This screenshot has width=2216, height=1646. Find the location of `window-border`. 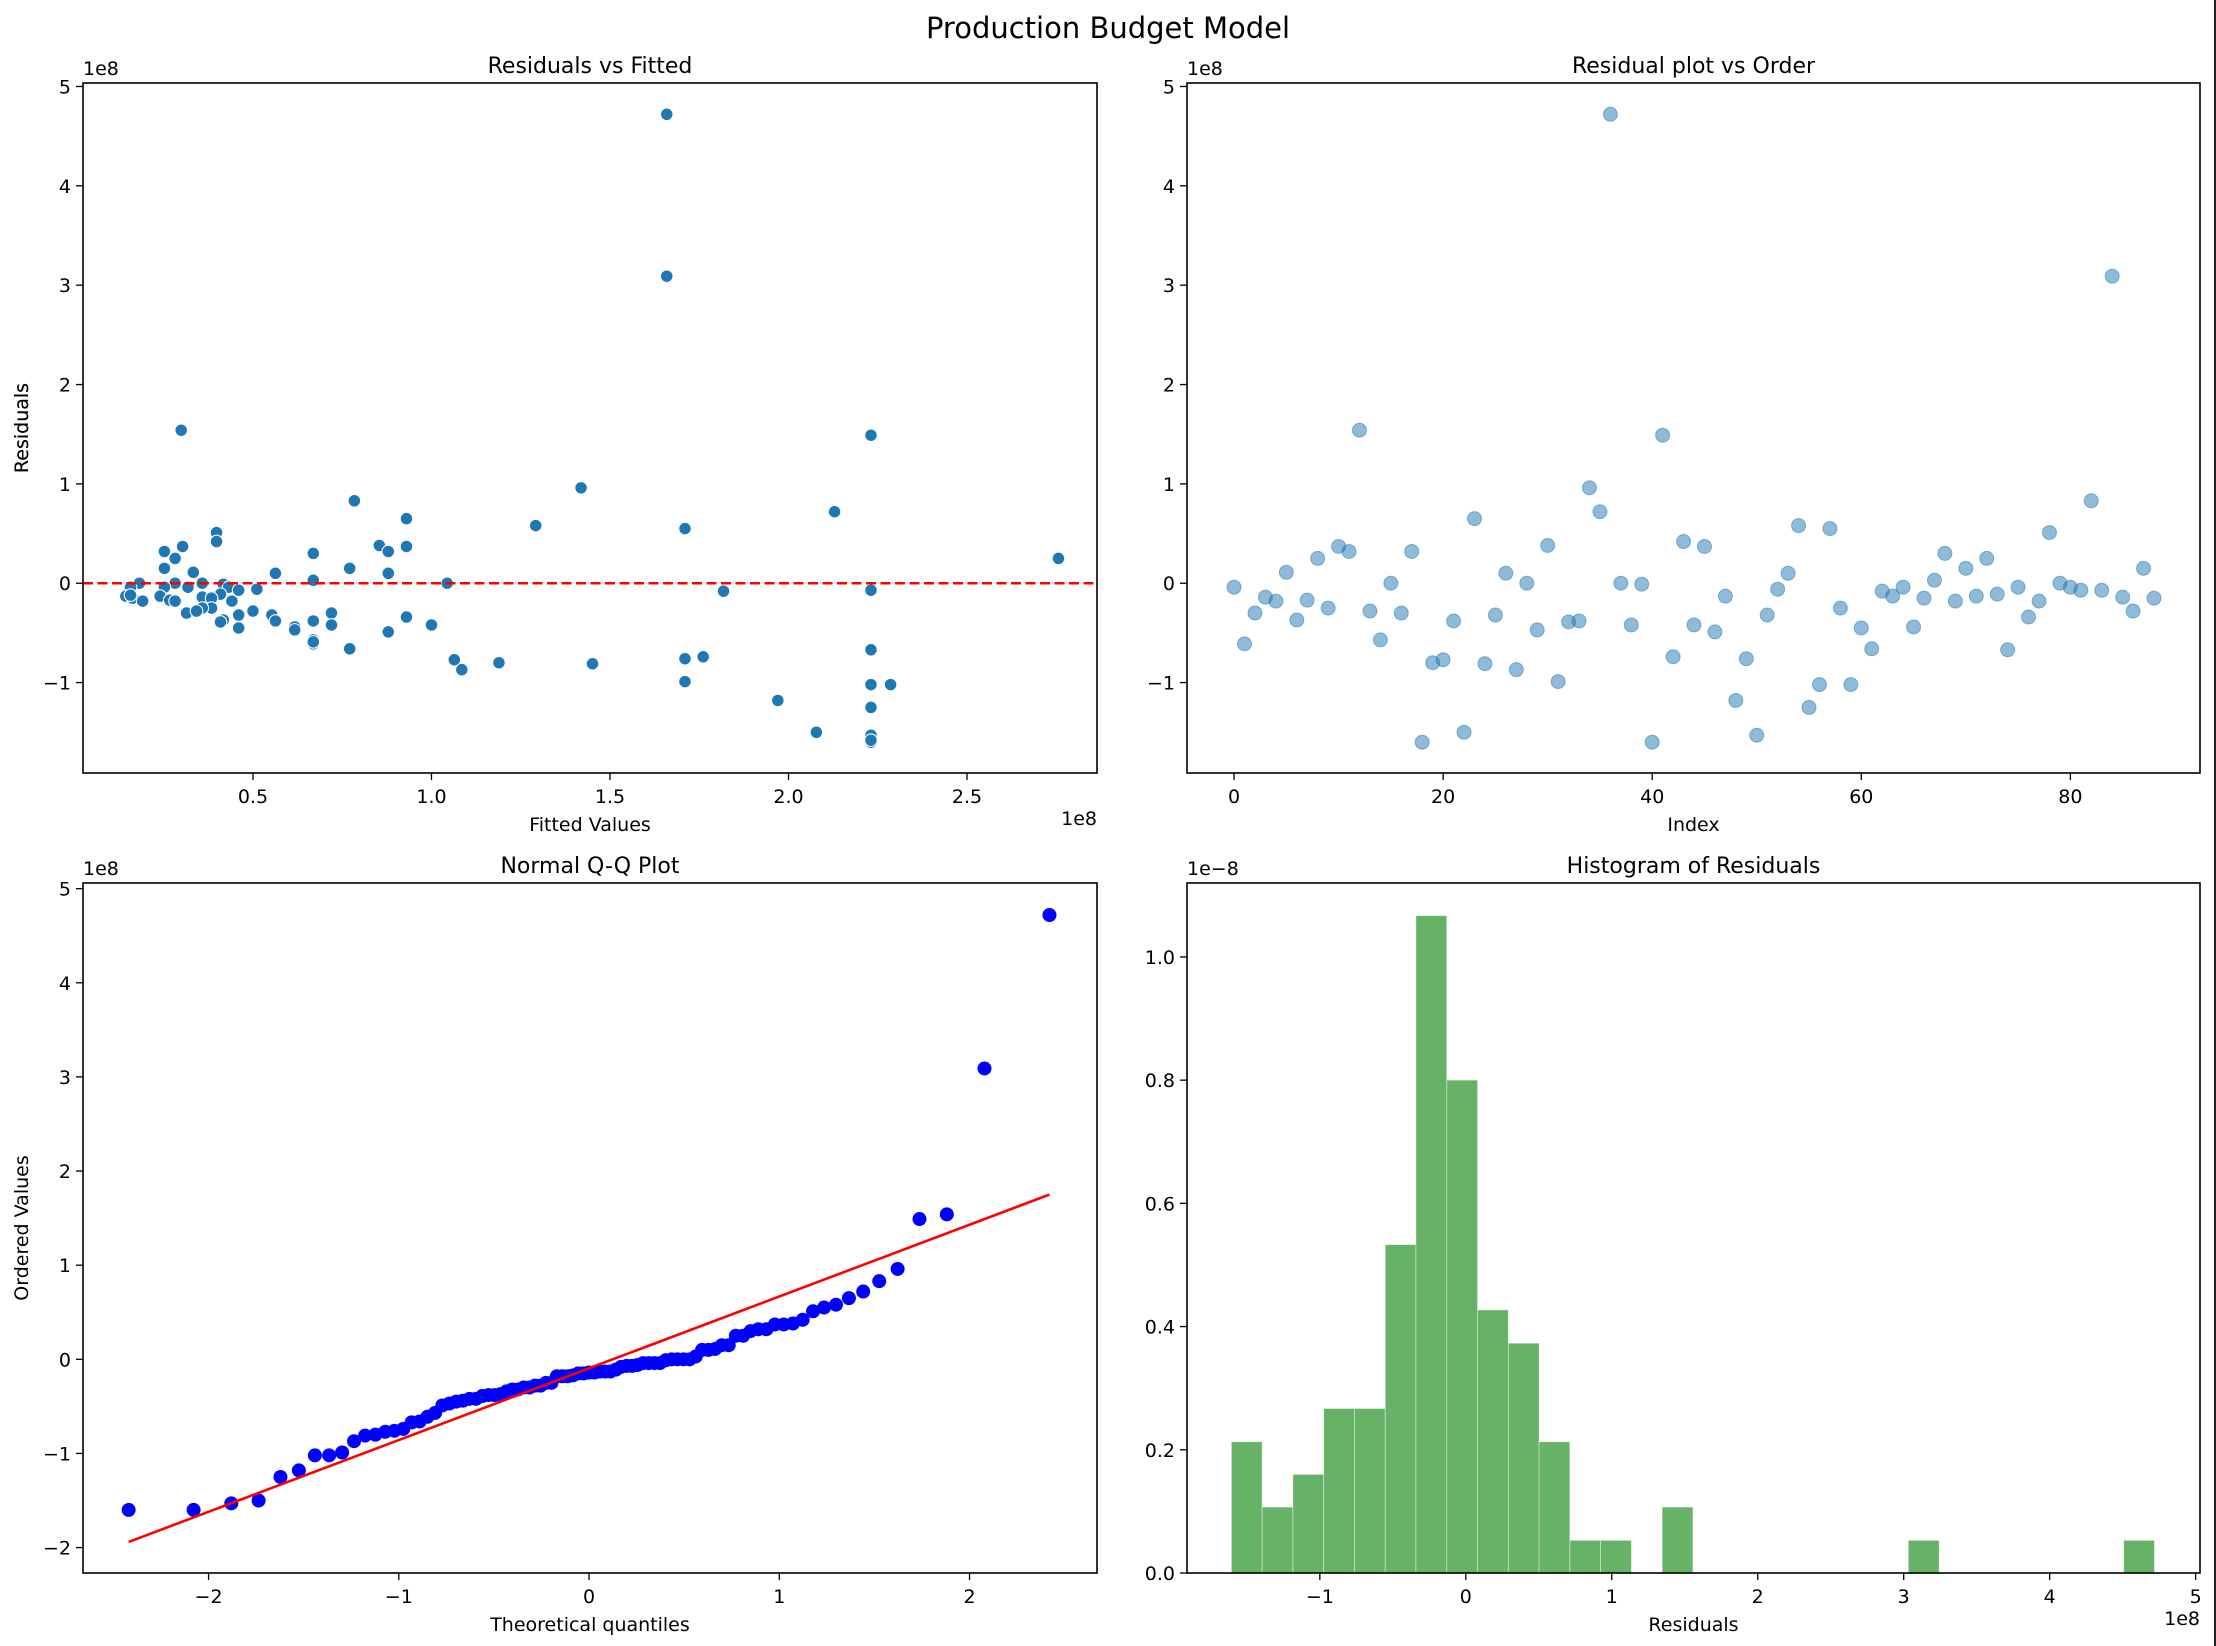

window-border is located at coordinates (2215, 823).